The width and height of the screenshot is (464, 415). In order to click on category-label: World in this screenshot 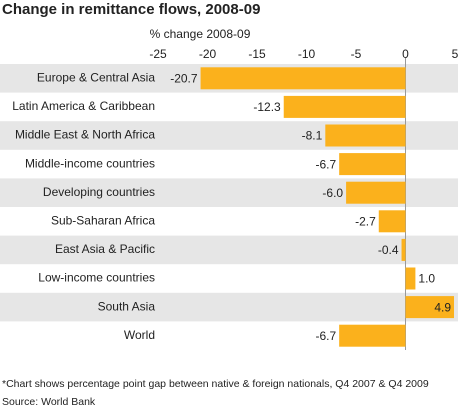, I will do `click(139, 335)`.